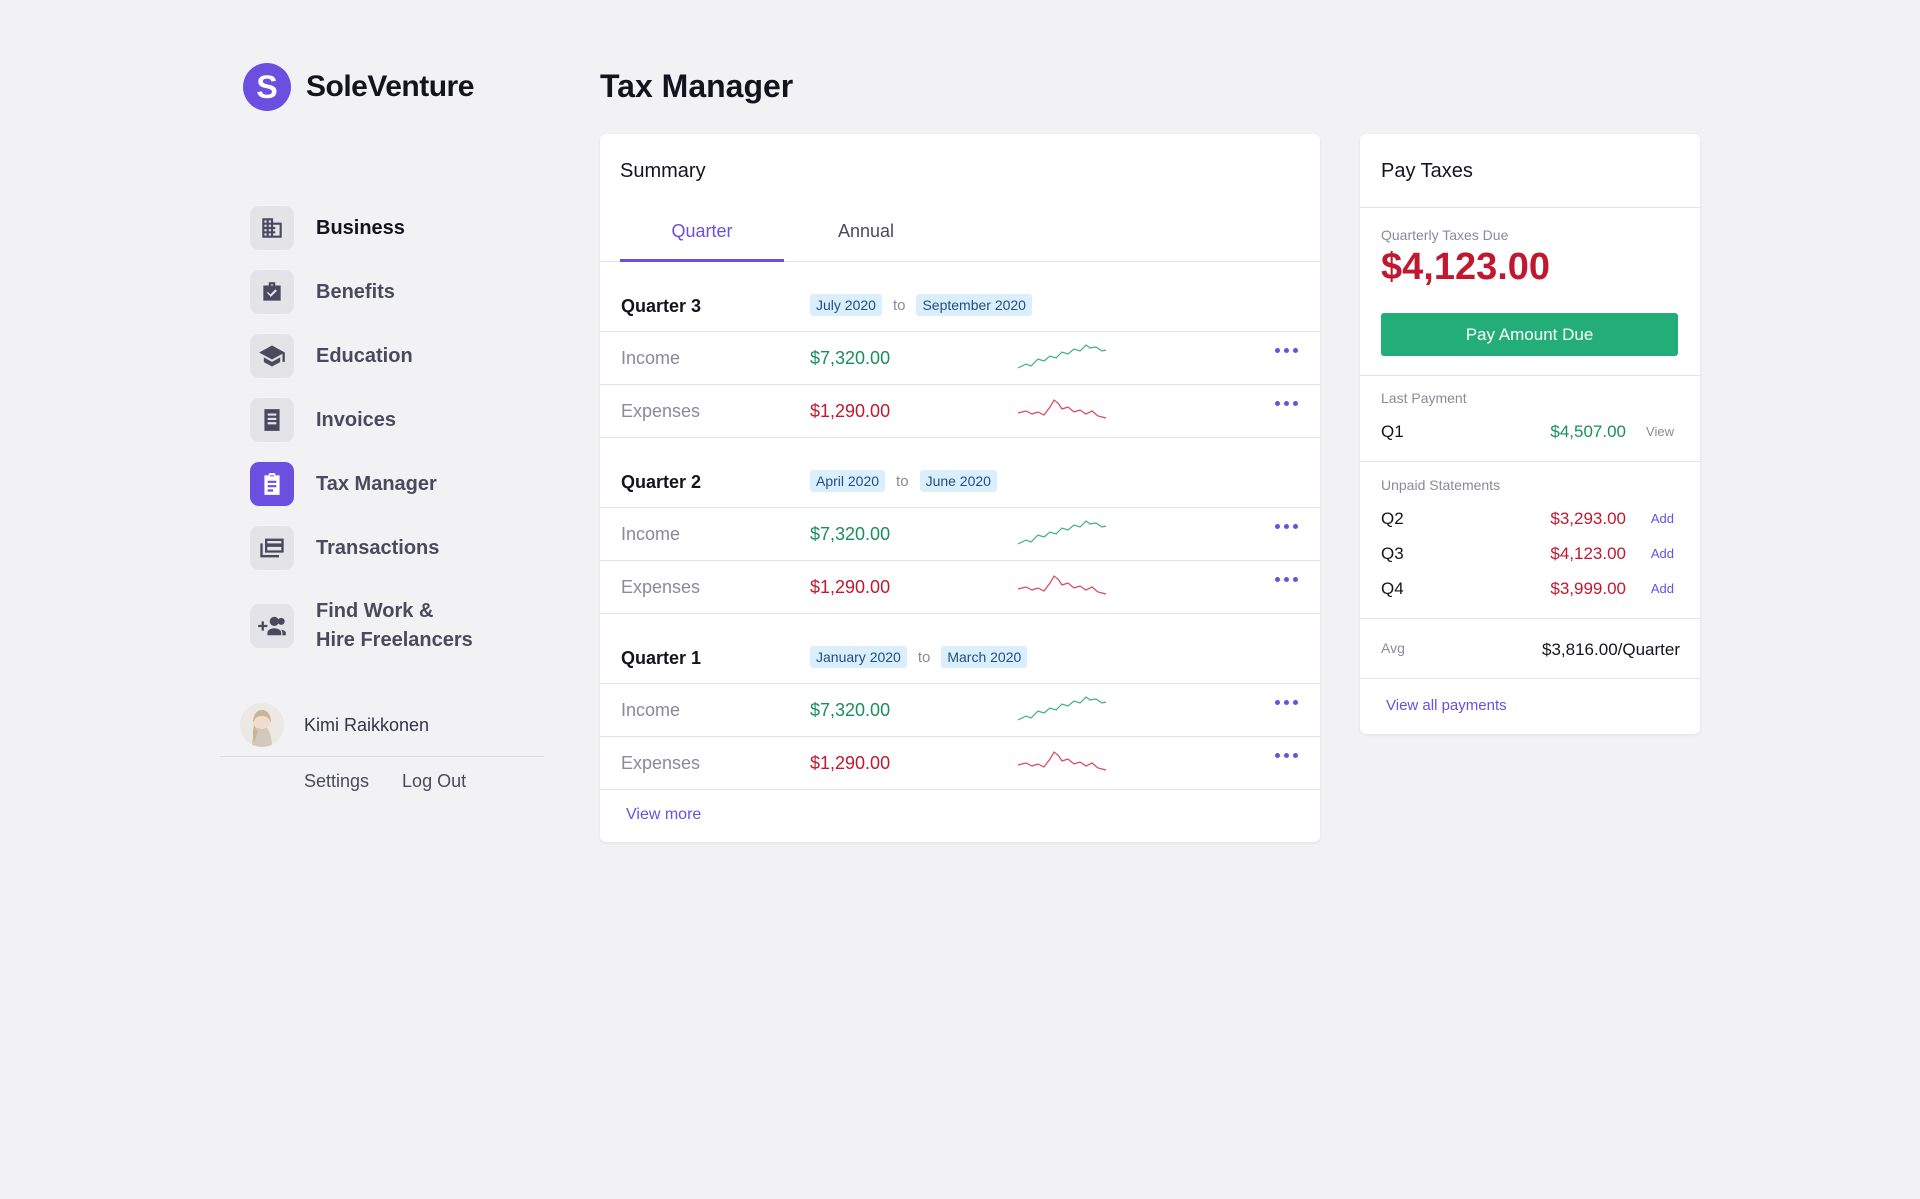 Image resolution: width=1920 pixels, height=1199 pixels. What do you see at coordinates (661, 482) in the screenshot?
I see `quarter-title: Quarter 2` at bounding box center [661, 482].